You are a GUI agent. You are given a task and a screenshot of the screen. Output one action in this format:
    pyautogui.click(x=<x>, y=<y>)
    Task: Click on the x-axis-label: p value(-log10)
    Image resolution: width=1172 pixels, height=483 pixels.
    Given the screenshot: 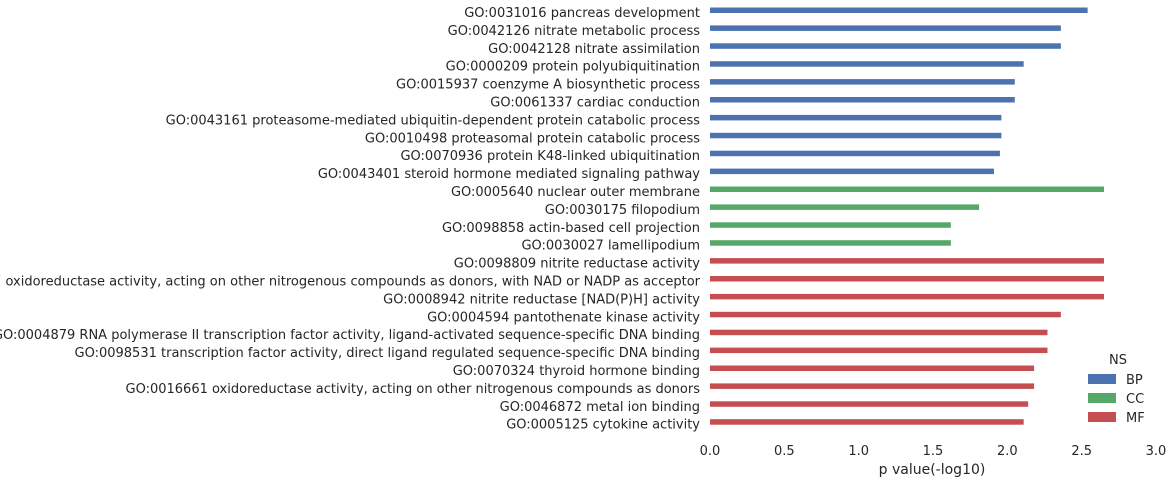 What is the action you would take?
    pyautogui.click(x=932, y=470)
    